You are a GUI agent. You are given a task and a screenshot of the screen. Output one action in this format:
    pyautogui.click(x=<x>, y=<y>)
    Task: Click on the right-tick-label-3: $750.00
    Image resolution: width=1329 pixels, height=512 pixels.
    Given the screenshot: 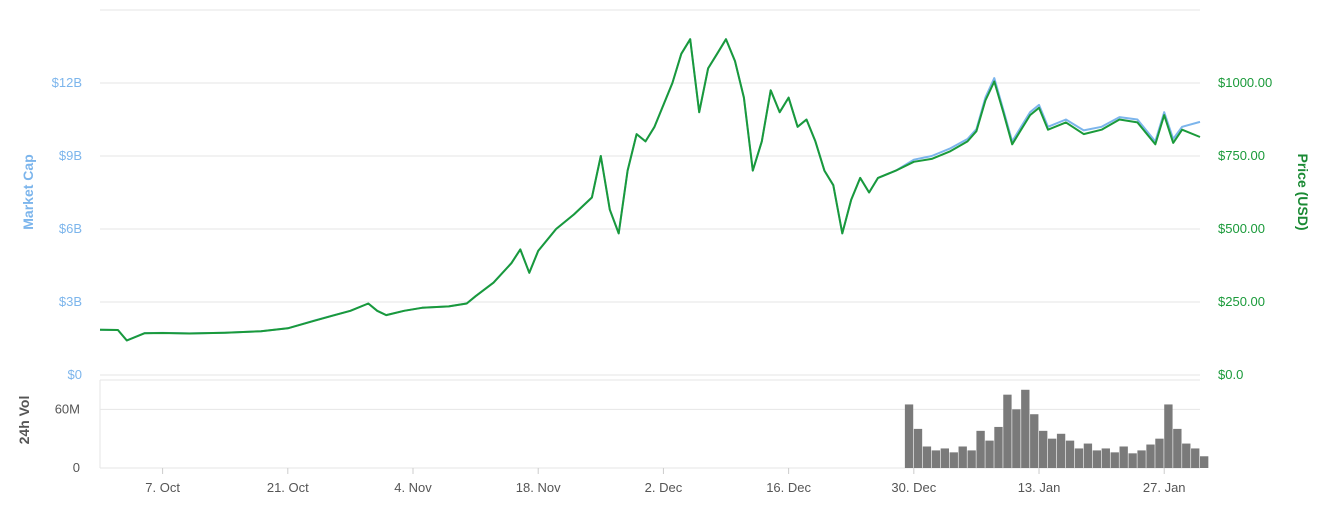 What is the action you would take?
    pyautogui.click(x=1241, y=155)
    